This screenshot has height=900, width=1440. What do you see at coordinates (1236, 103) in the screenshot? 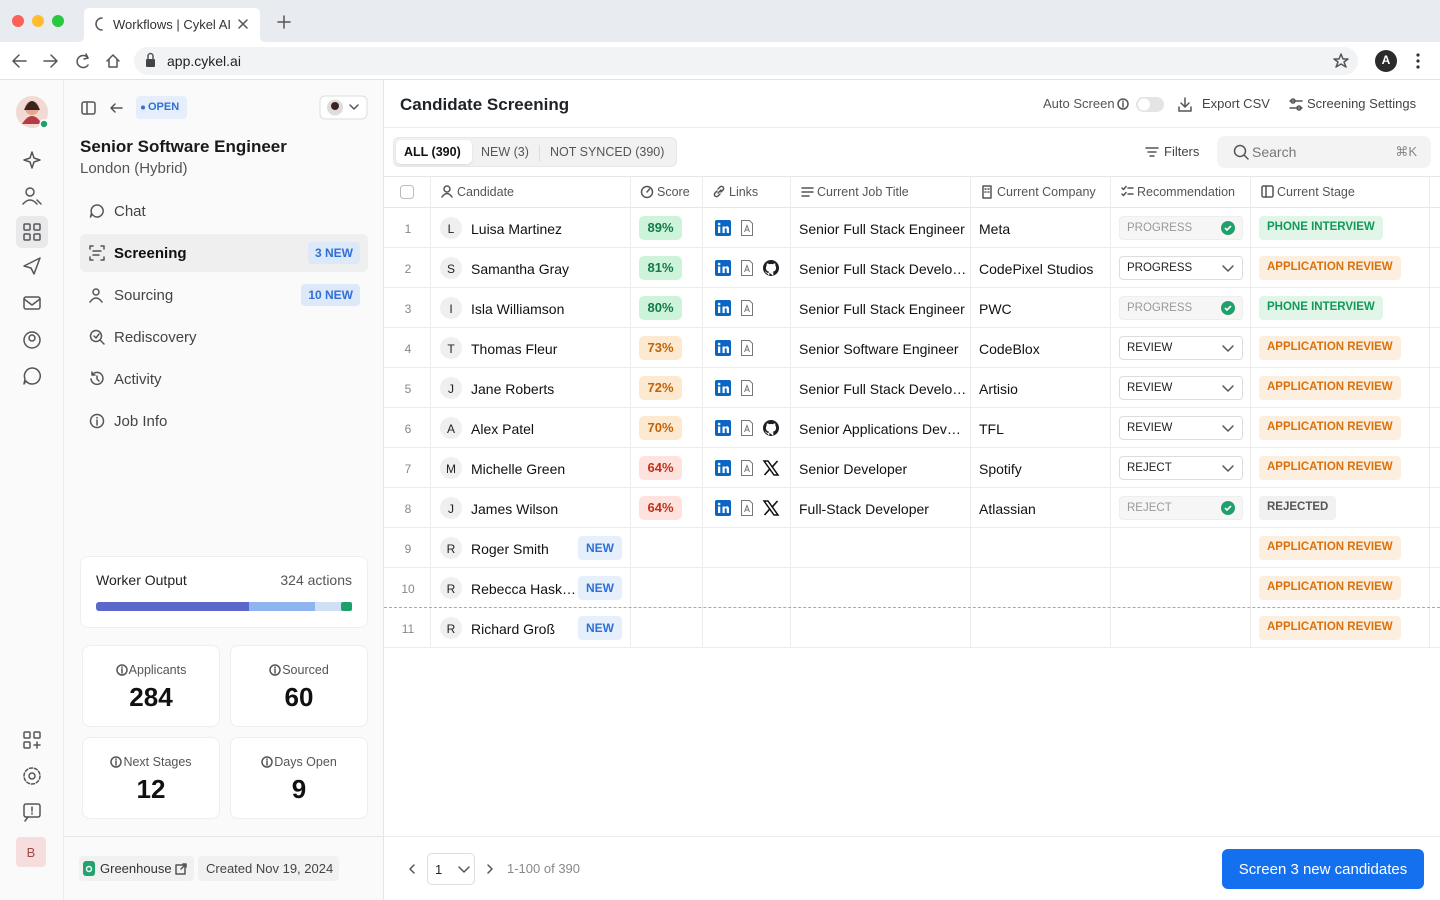
I see `export-csv: Export CSV` at bounding box center [1236, 103].